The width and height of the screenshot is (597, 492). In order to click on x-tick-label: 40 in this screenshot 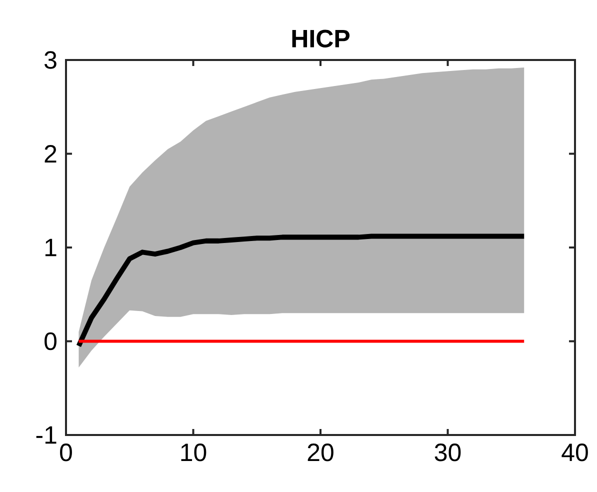, I will do `click(575, 453)`.